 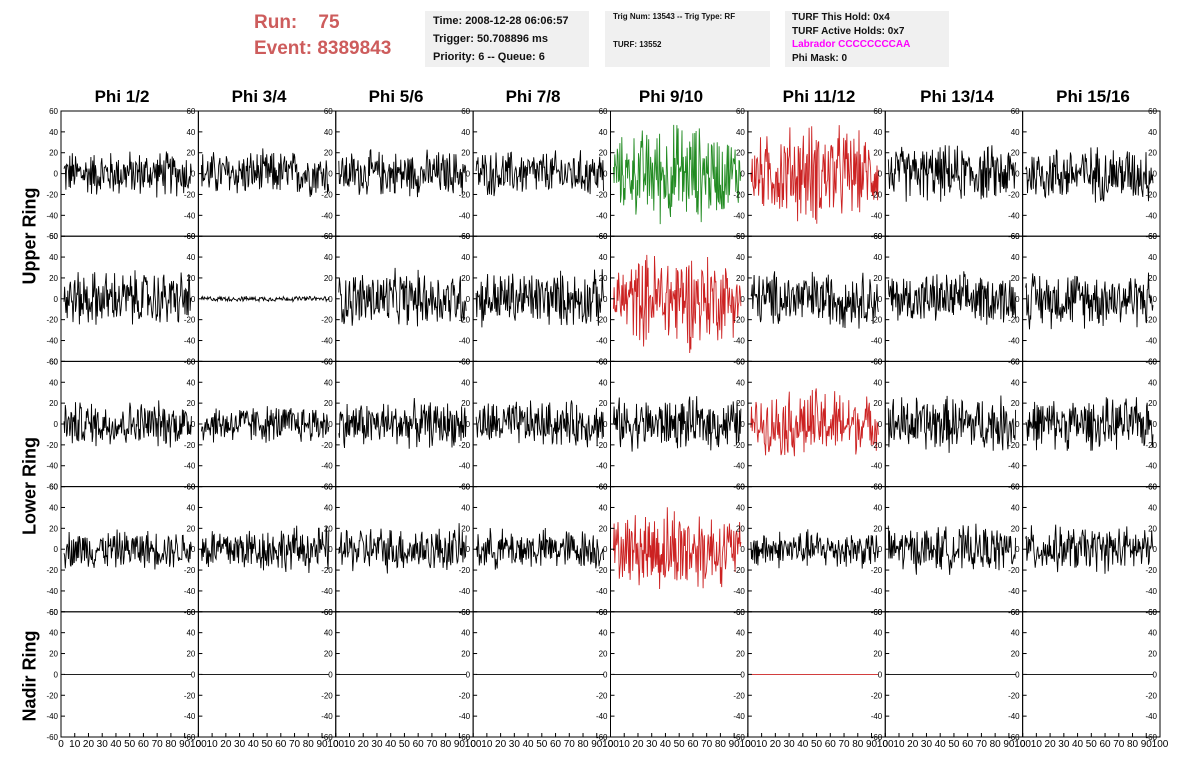 What do you see at coordinates (848, 31) in the screenshot?
I see `turf-active-holds: TURF Active Holds: 0x7` at bounding box center [848, 31].